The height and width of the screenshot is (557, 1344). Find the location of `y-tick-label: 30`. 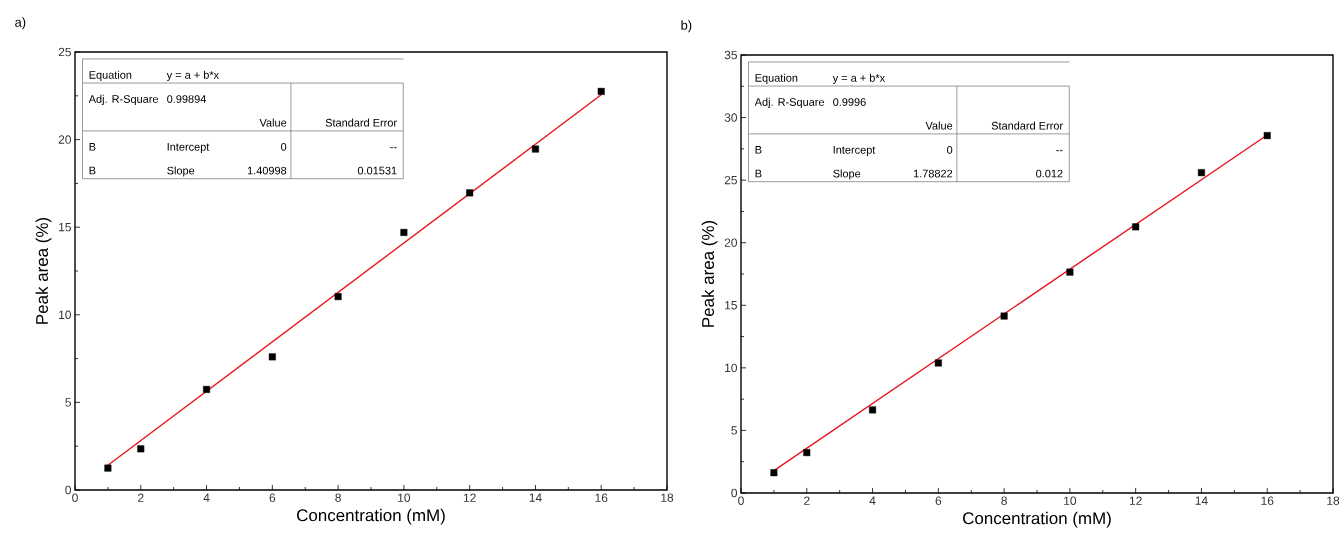

y-tick-label: 30 is located at coordinates (731, 117).